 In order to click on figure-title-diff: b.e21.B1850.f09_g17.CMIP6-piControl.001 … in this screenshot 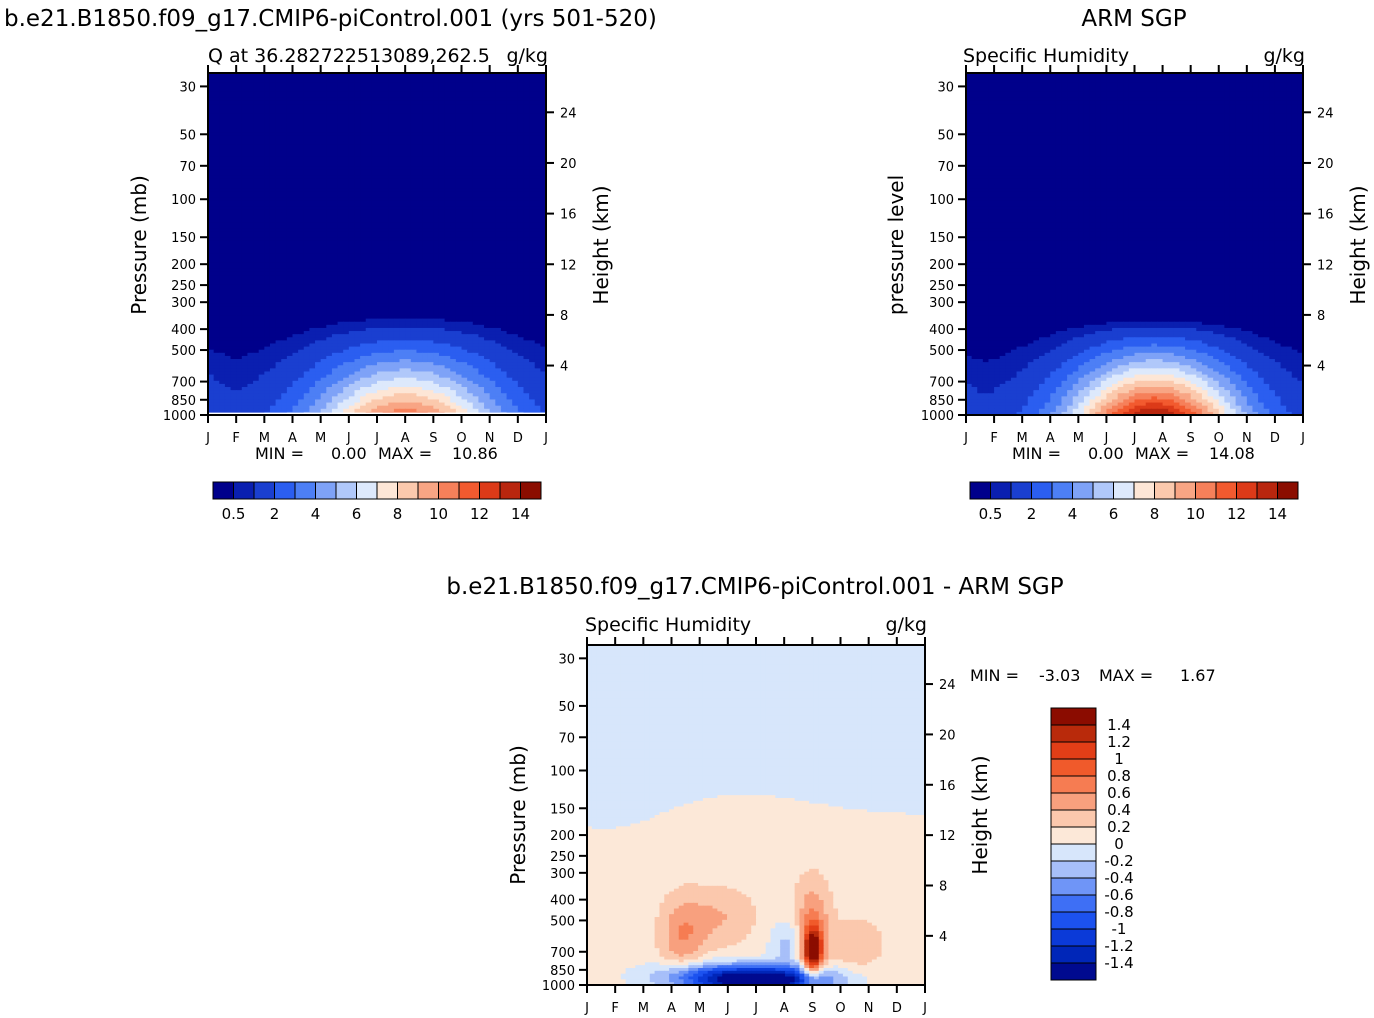, I will do `click(754, 587)`.